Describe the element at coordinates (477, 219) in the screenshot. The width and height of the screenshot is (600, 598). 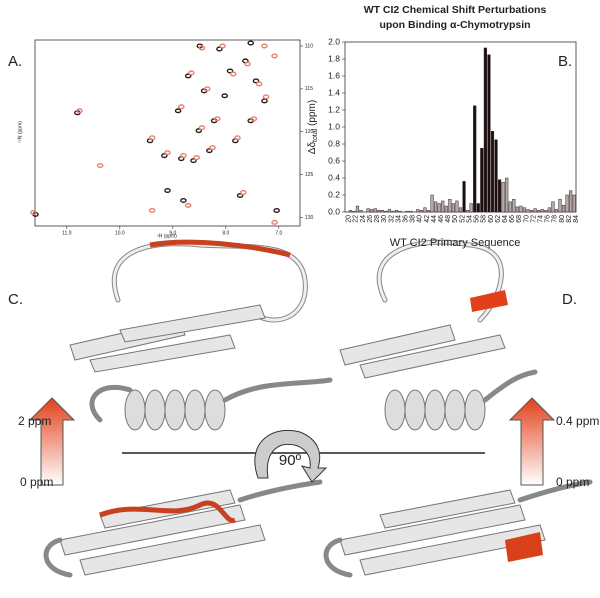
I see `x-tick-label: 56` at that location.